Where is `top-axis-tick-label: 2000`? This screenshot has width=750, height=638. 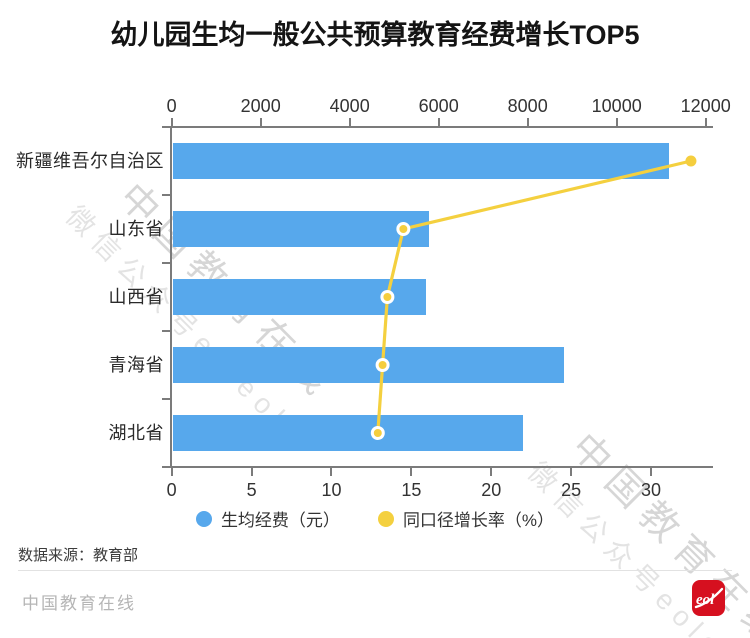
top-axis-tick-label: 2000 is located at coordinates (260, 106).